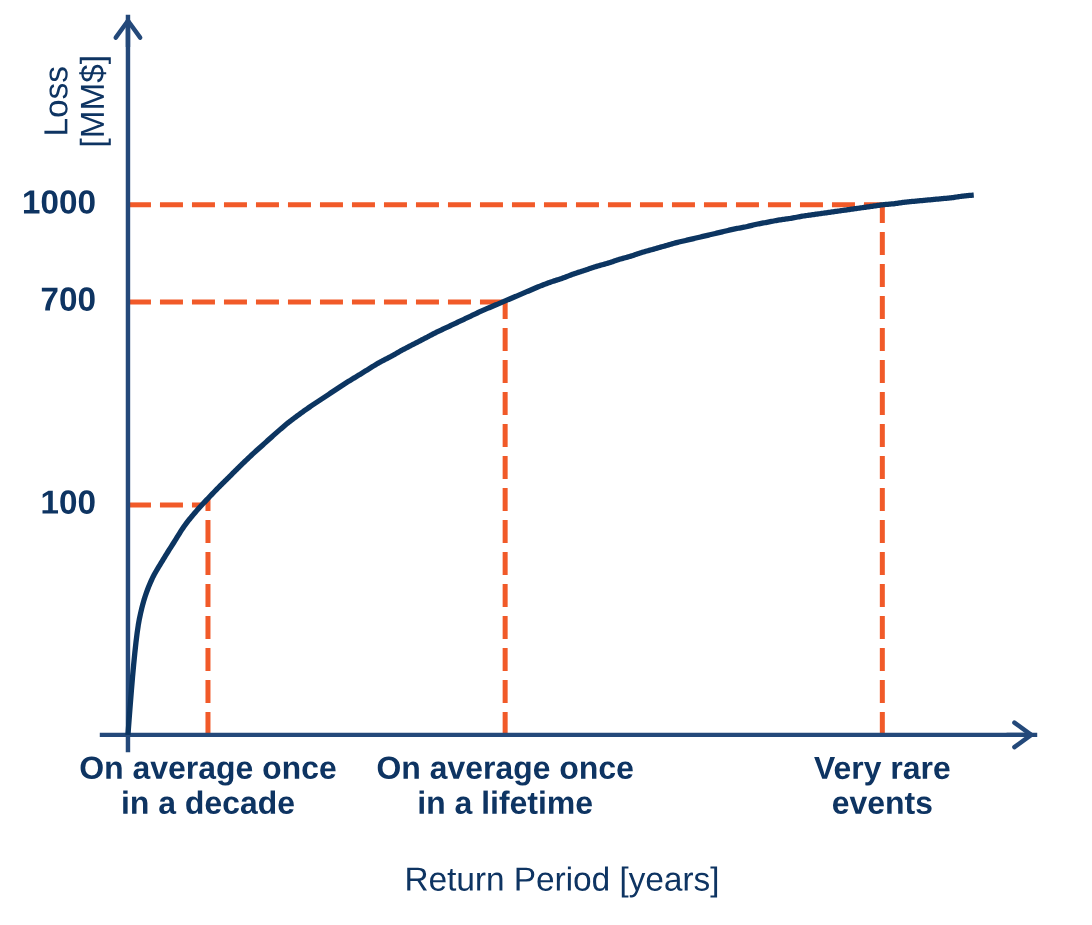 Image resolution: width=1092 pixels, height=925 pixels. What do you see at coordinates (562, 882) in the screenshot?
I see `x-axis-title: Return Period [years]` at bounding box center [562, 882].